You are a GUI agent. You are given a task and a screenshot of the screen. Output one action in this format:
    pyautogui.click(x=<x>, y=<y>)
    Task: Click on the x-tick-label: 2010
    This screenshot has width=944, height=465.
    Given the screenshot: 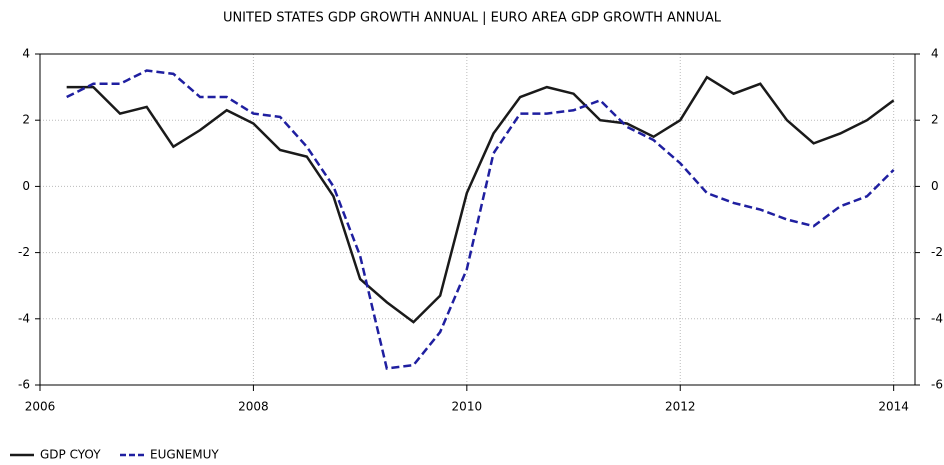 What is the action you would take?
    pyautogui.click(x=467, y=407)
    